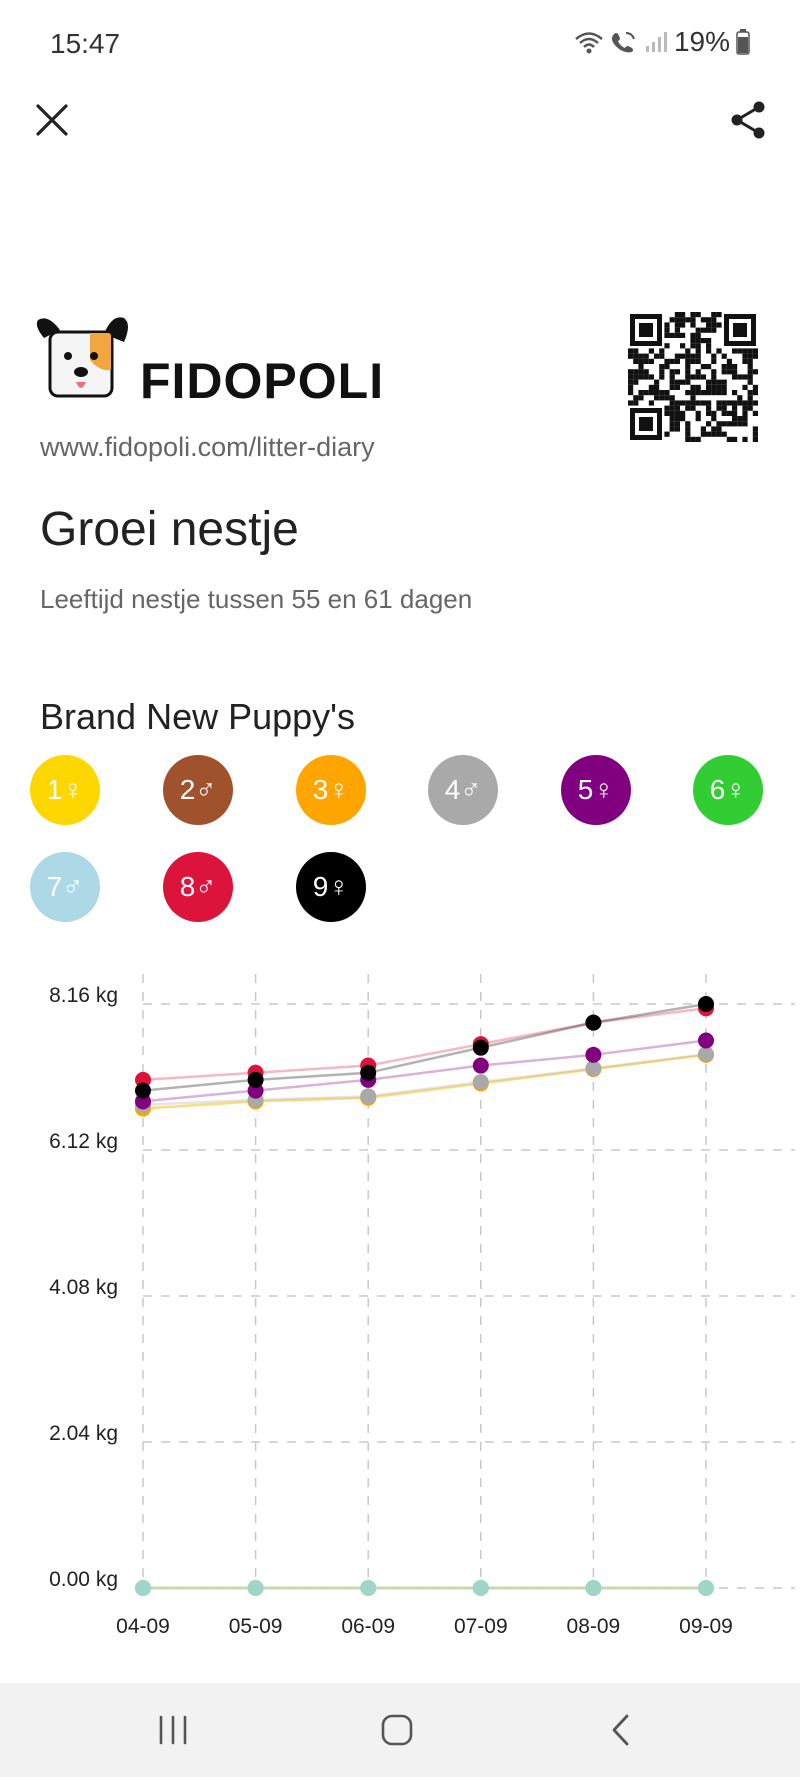 This screenshot has height=1777, width=800. Describe the element at coordinates (256, 599) in the screenshot. I see `page-subtitle: Leeftijd nestje tussen 55 en 61 dagen` at that location.